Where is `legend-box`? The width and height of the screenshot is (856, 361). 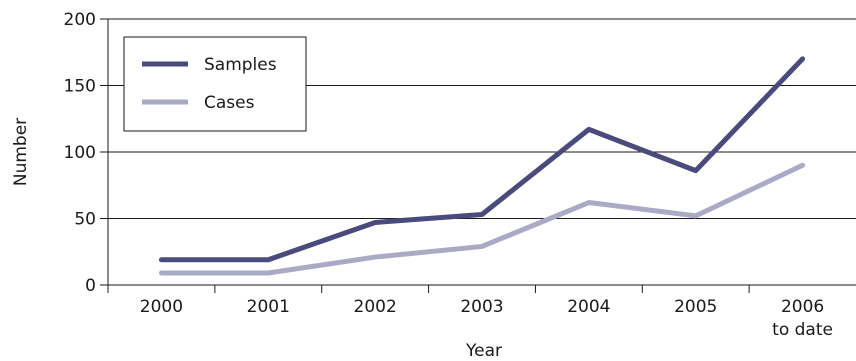
legend-box is located at coordinates (215, 84).